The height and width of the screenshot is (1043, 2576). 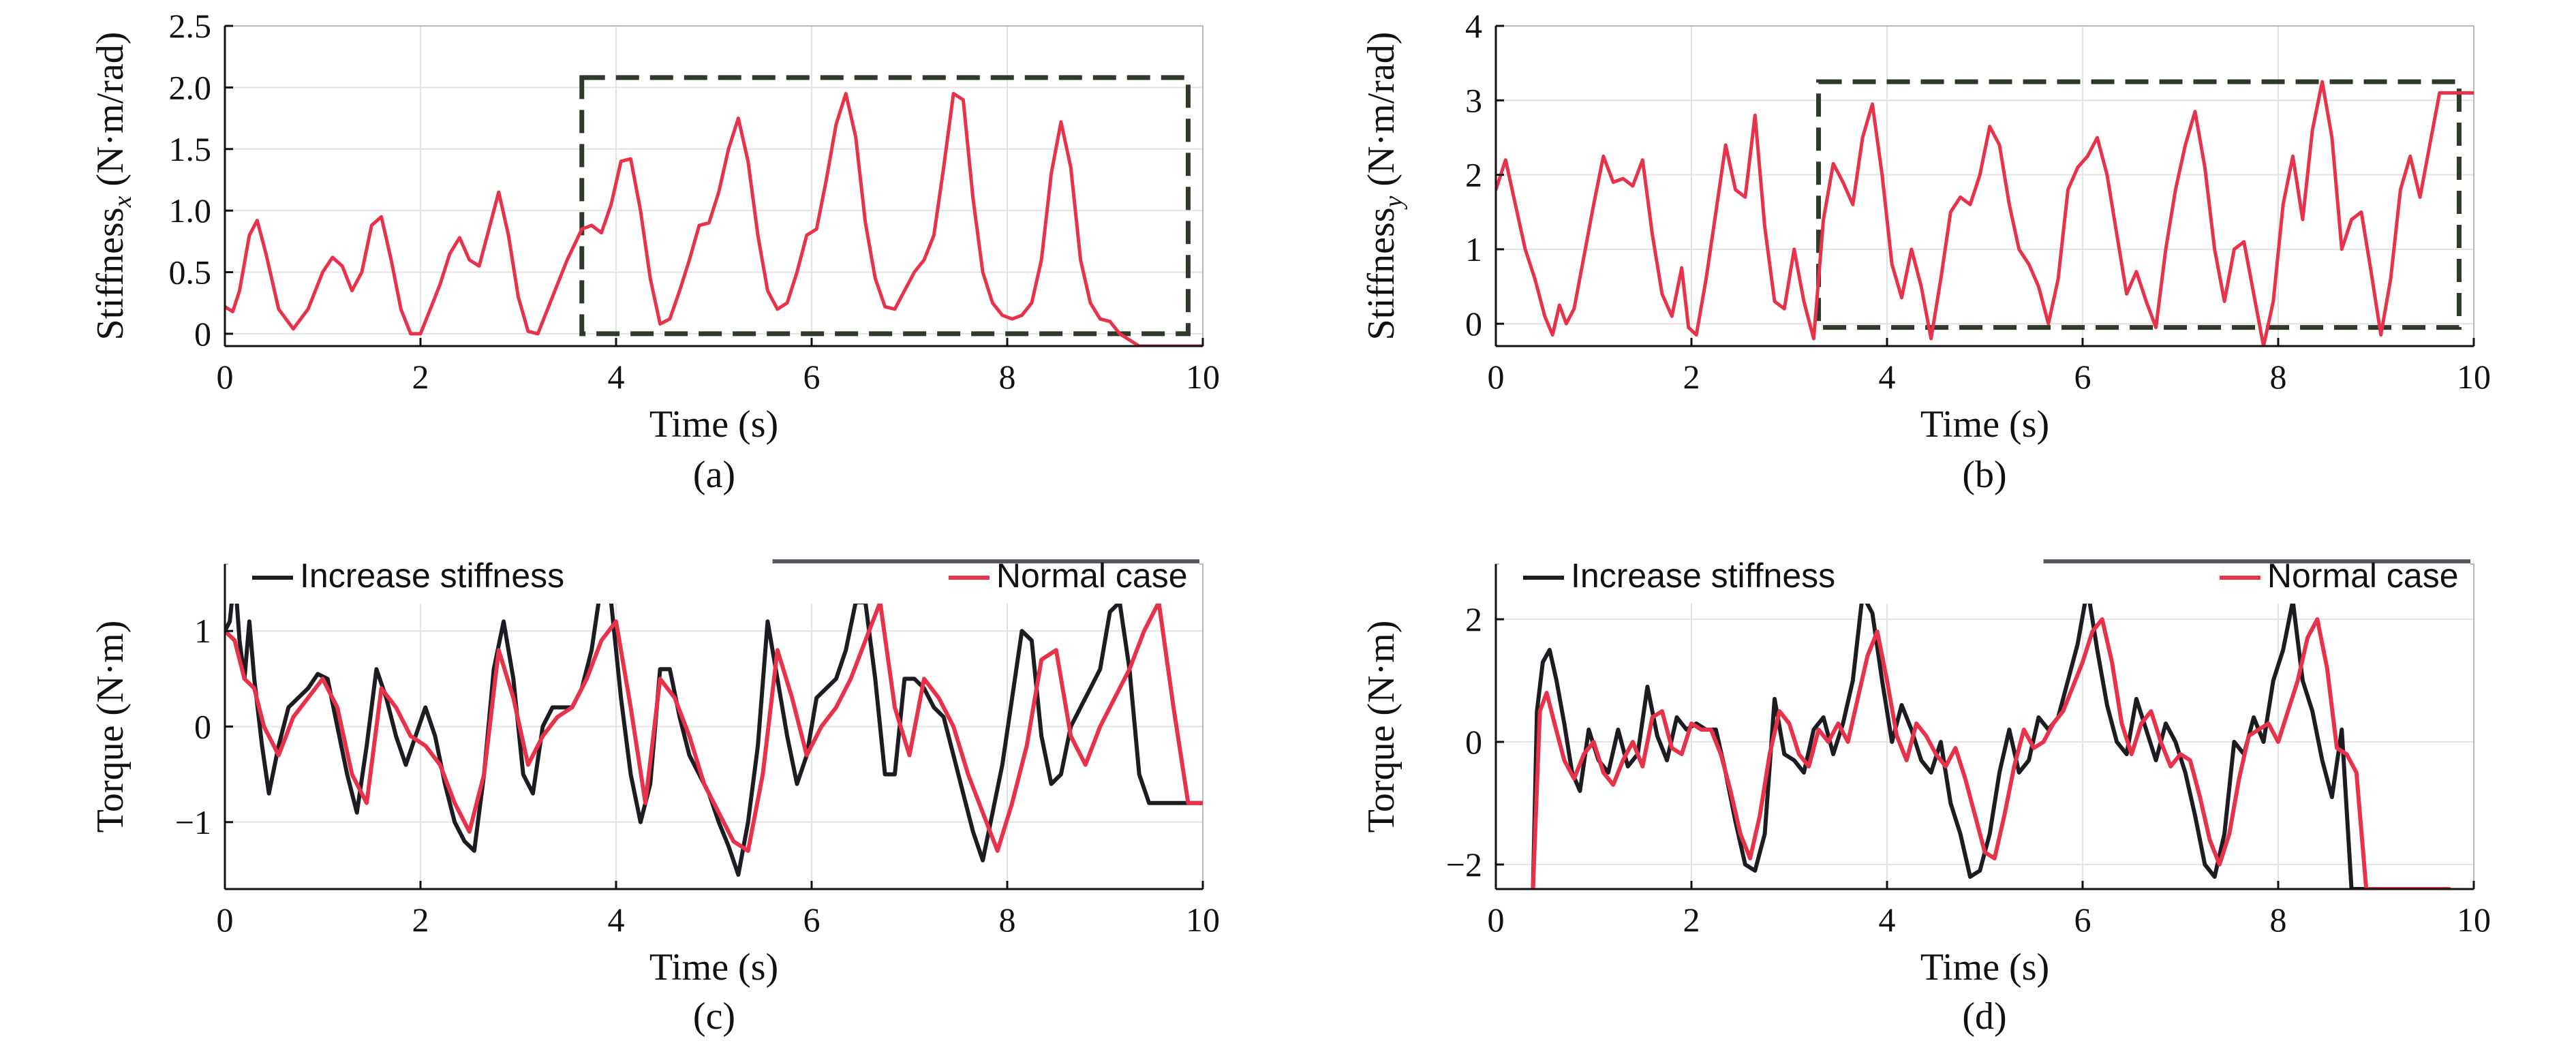 I want to click on y-tick-label: 1.5, so click(x=190, y=149).